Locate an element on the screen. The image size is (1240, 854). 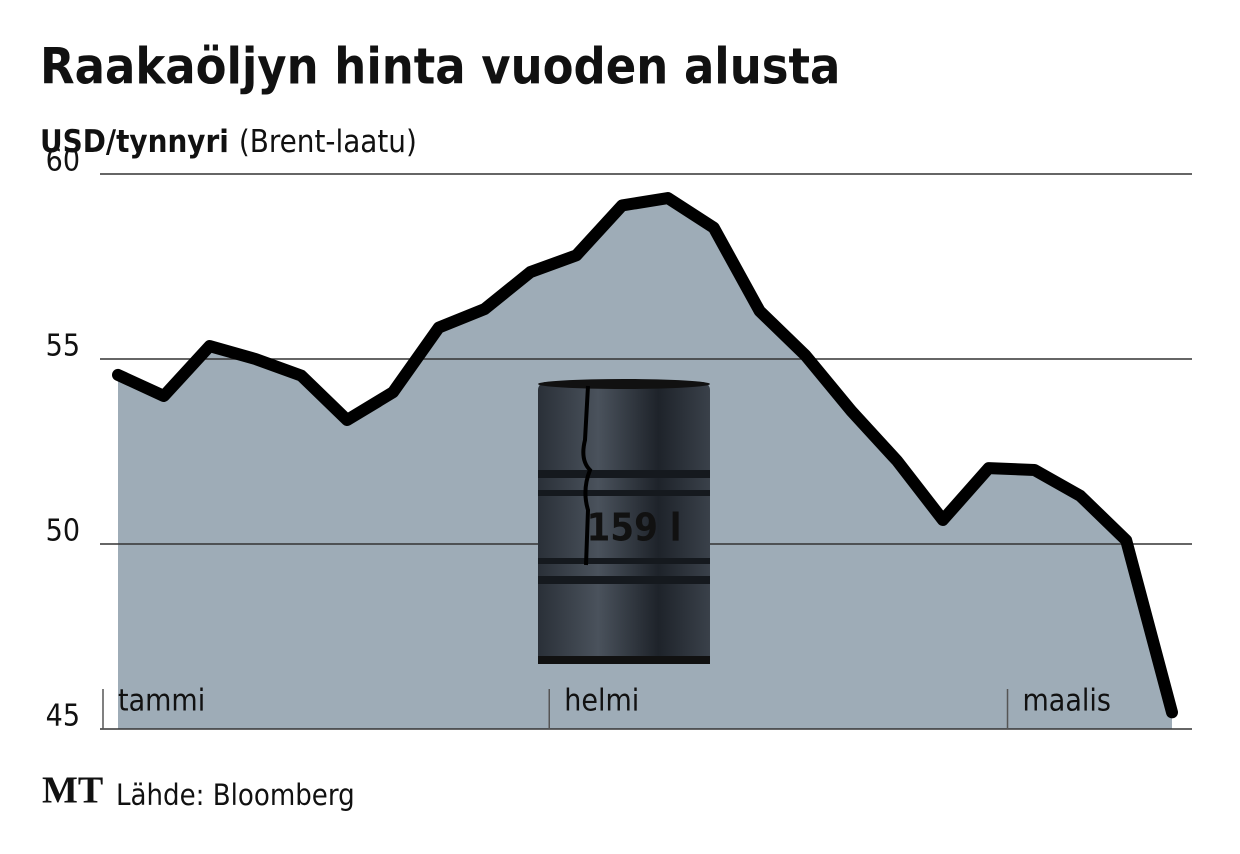
chart-title: Raakaöljyn hinta vuoden alusta is located at coordinates (440, 67).